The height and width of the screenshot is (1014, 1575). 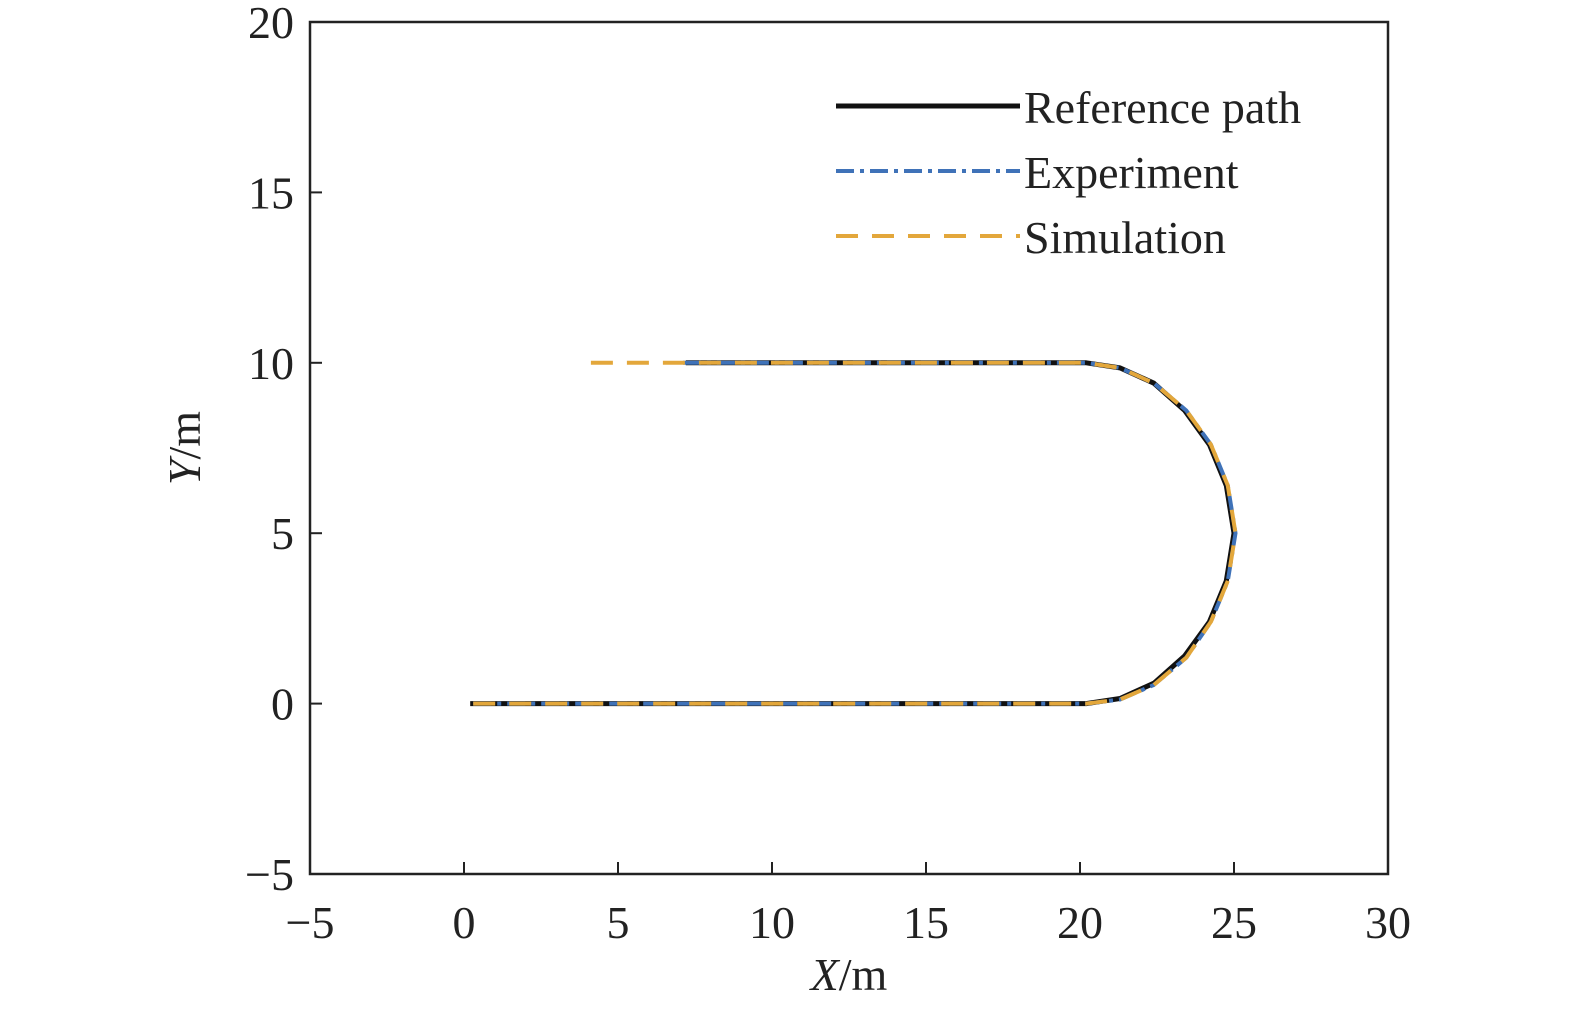 What do you see at coordinates (1131, 172) in the screenshot?
I see `legend-label-experiment: Experiment` at bounding box center [1131, 172].